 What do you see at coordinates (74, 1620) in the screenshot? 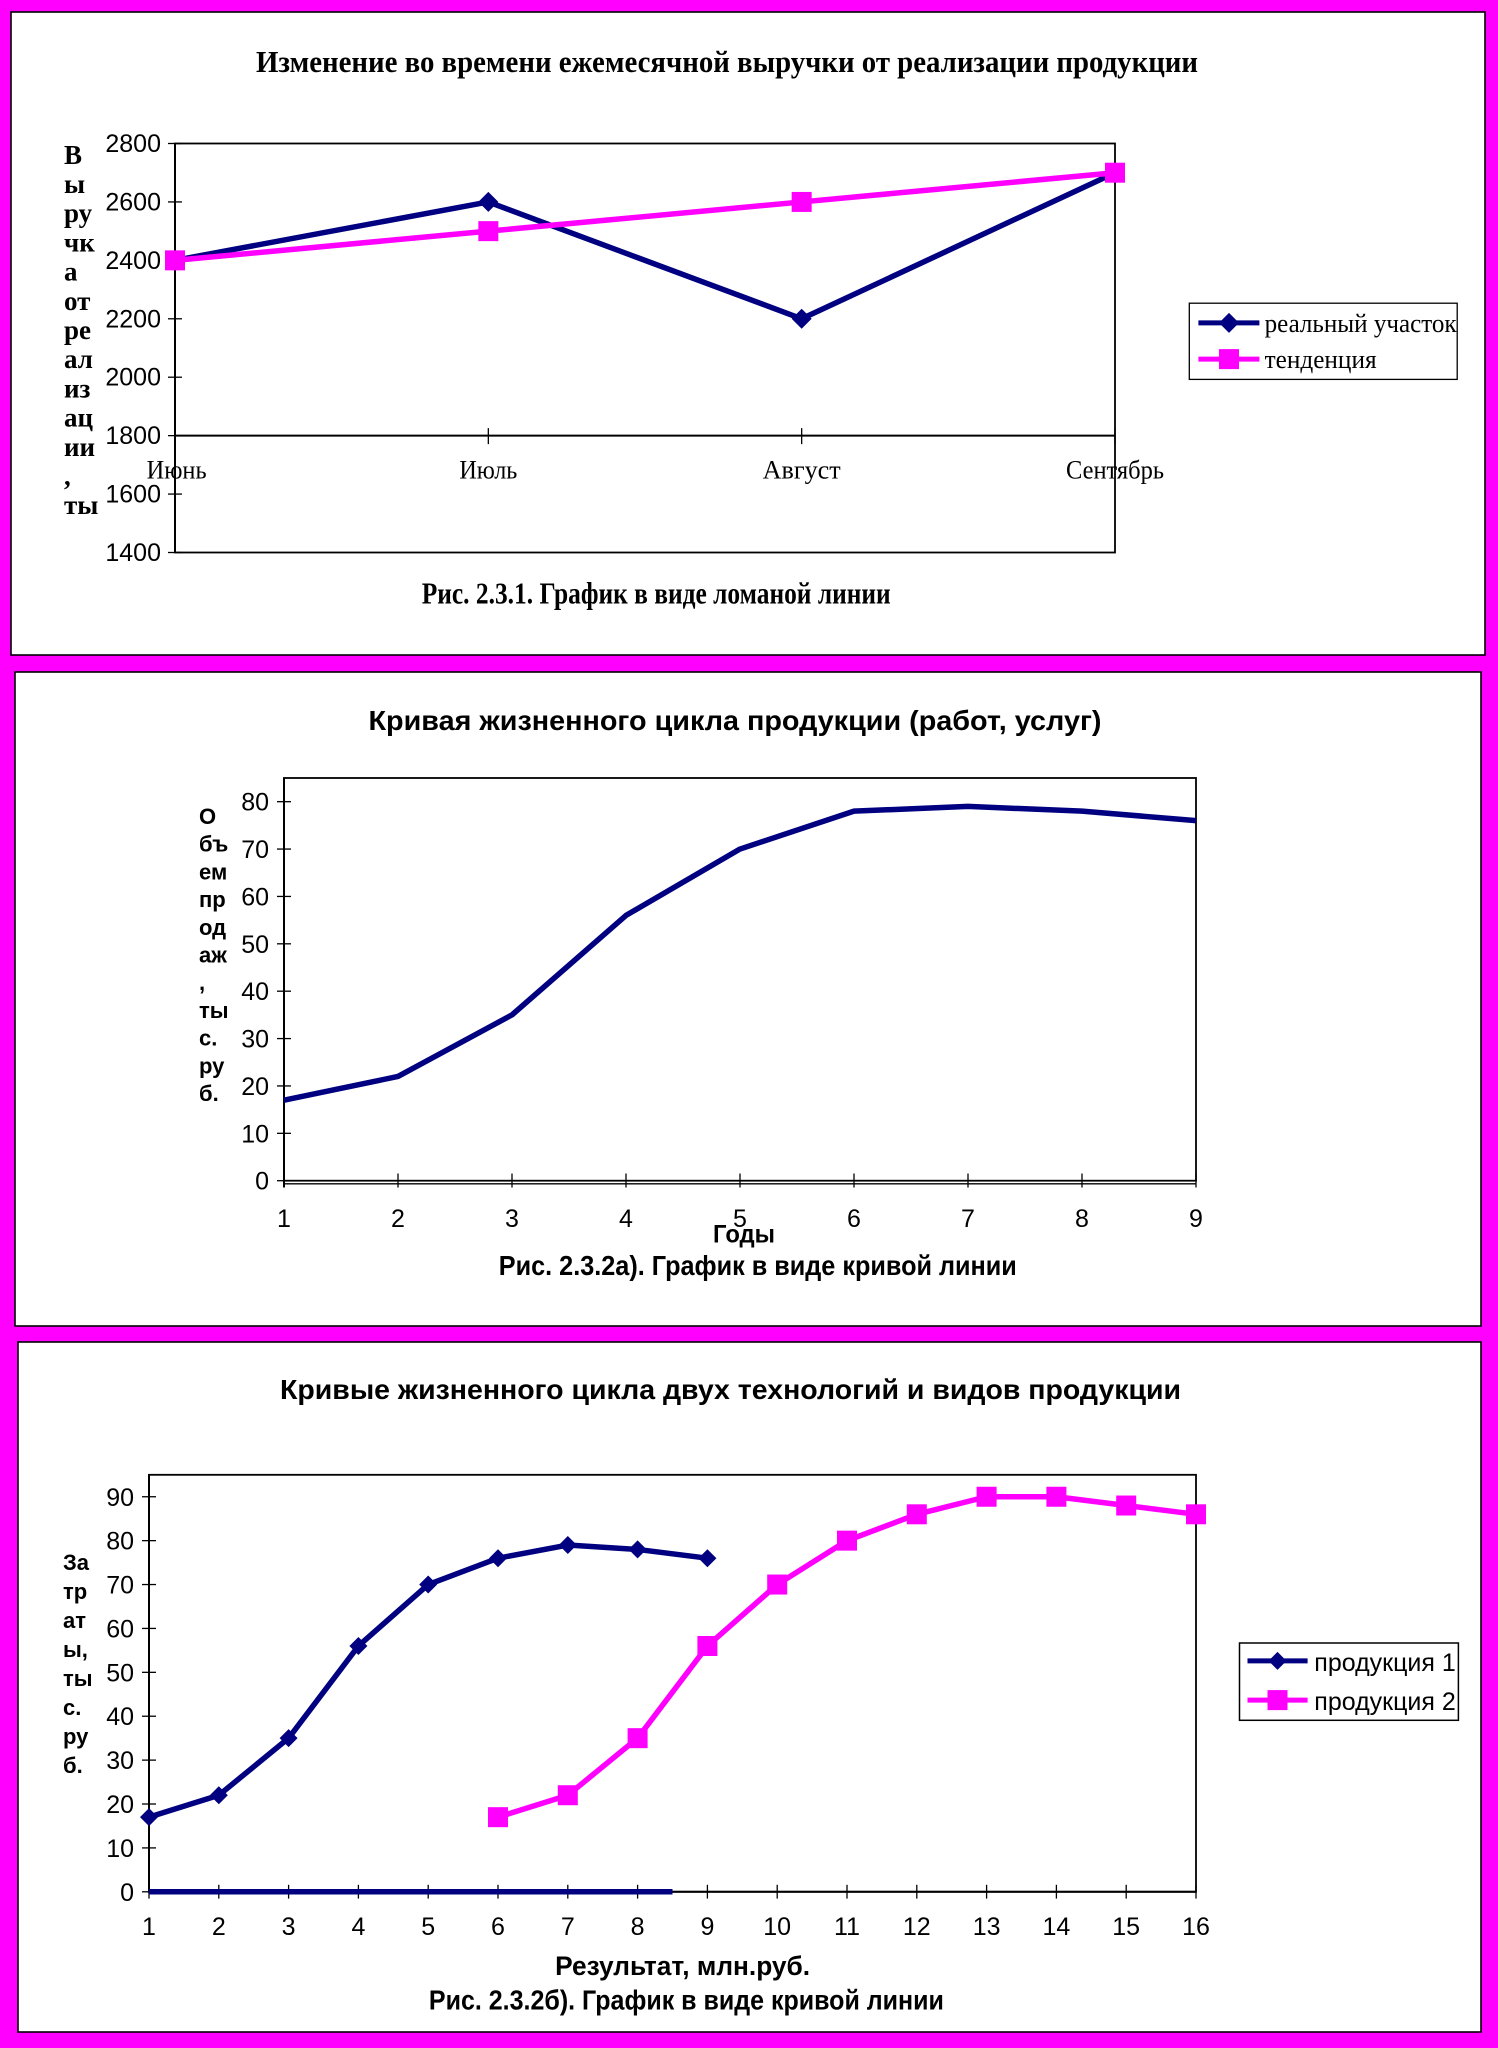
I see `svg-text: ат` at bounding box center [74, 1620].